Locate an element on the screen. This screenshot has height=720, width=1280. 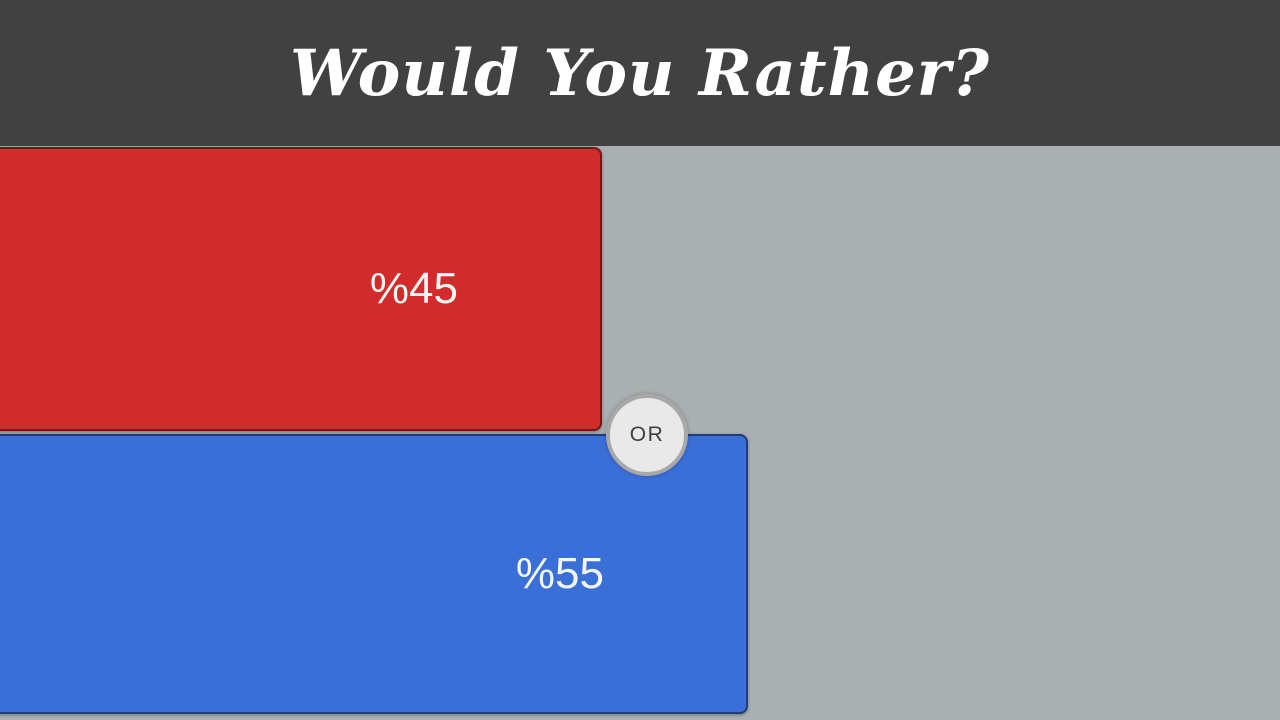
or-divider-badge: OR is located at coordinates (647, 435).